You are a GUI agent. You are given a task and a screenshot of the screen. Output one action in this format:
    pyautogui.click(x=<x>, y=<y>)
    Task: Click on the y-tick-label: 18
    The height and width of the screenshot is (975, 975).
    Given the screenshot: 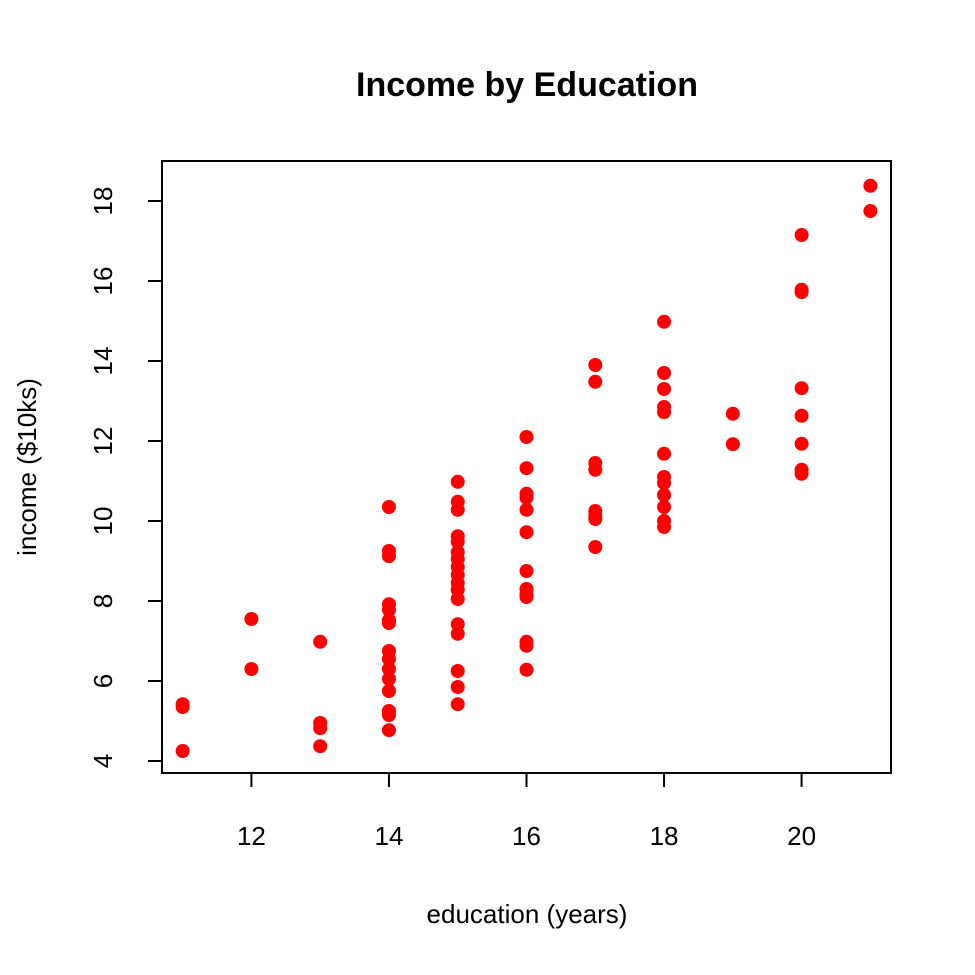 What is the action you would take?
    pyautogui.click(x=103, y=201)
    